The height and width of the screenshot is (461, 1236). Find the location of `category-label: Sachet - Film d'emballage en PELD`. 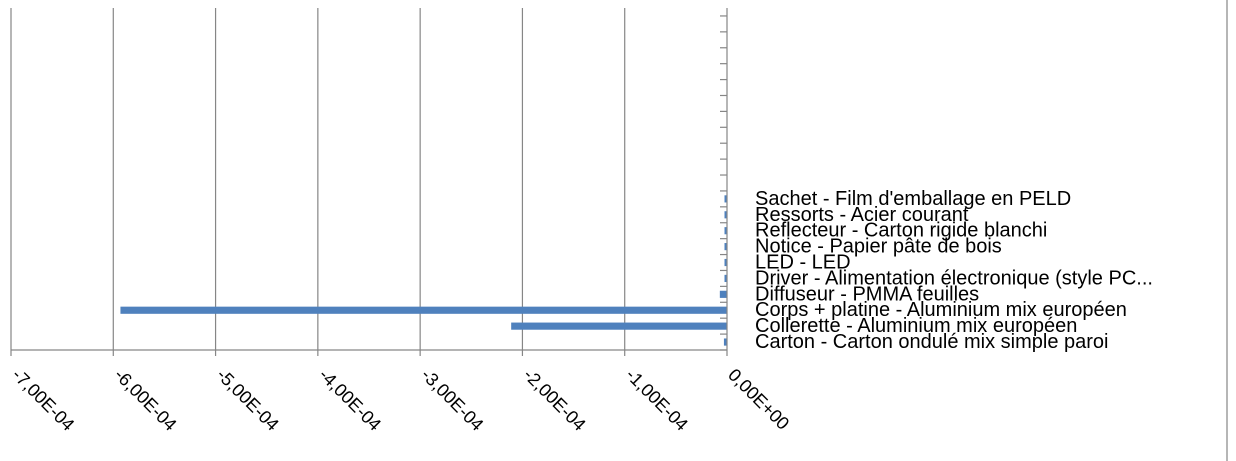

category-label: Sachet - Film d'emballage en PELD is located at coordinates (913, 199).